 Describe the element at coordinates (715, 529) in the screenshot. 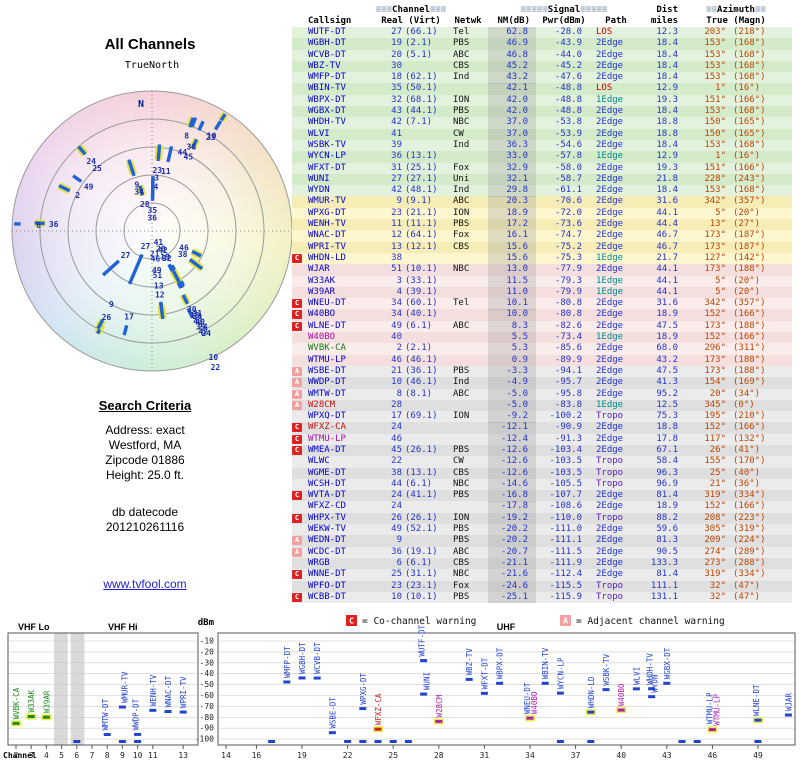

I see `azimuth-true: 305°` at that location.